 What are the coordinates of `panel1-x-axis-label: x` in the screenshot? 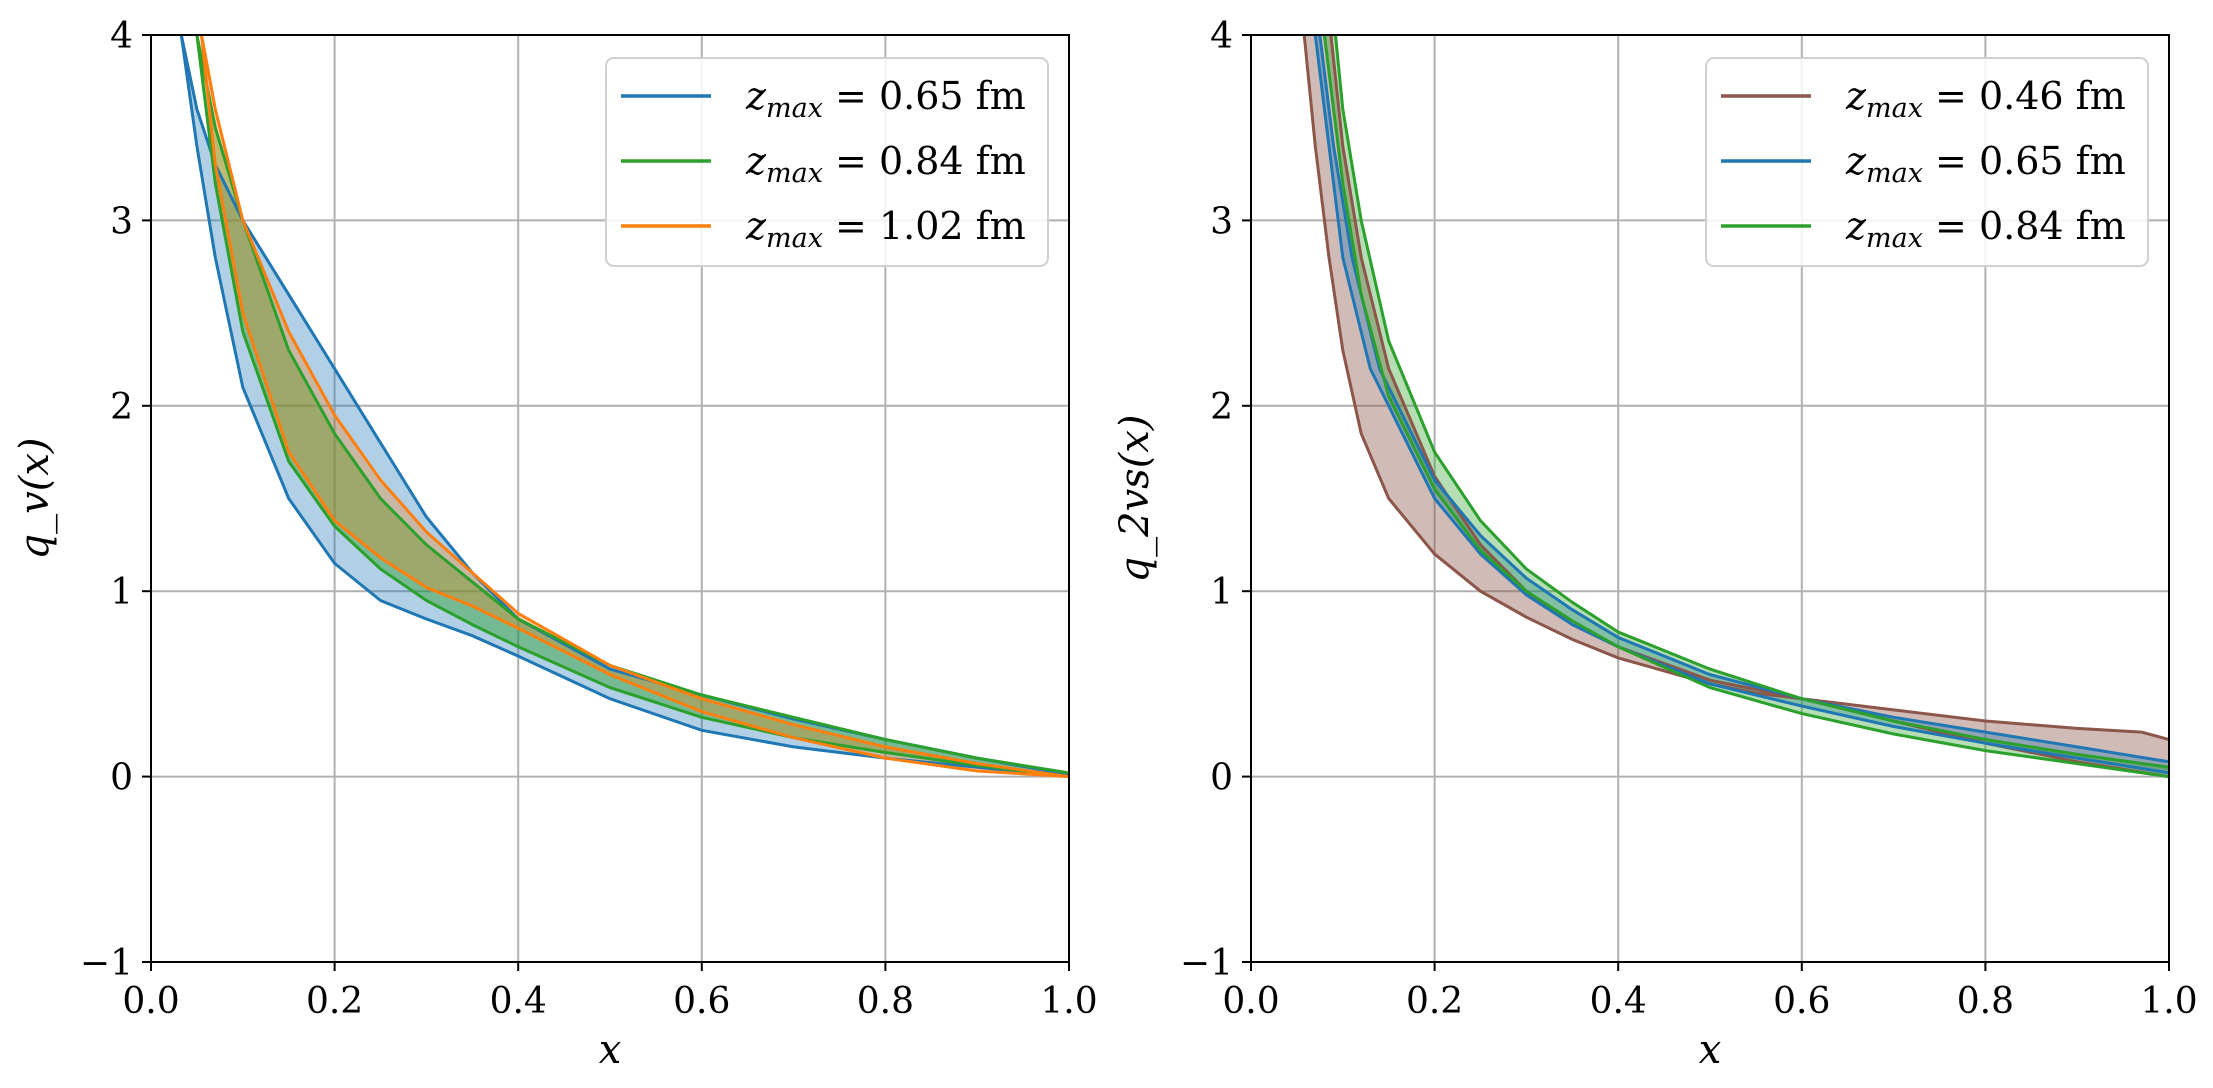 It's located at (1710, 1050).